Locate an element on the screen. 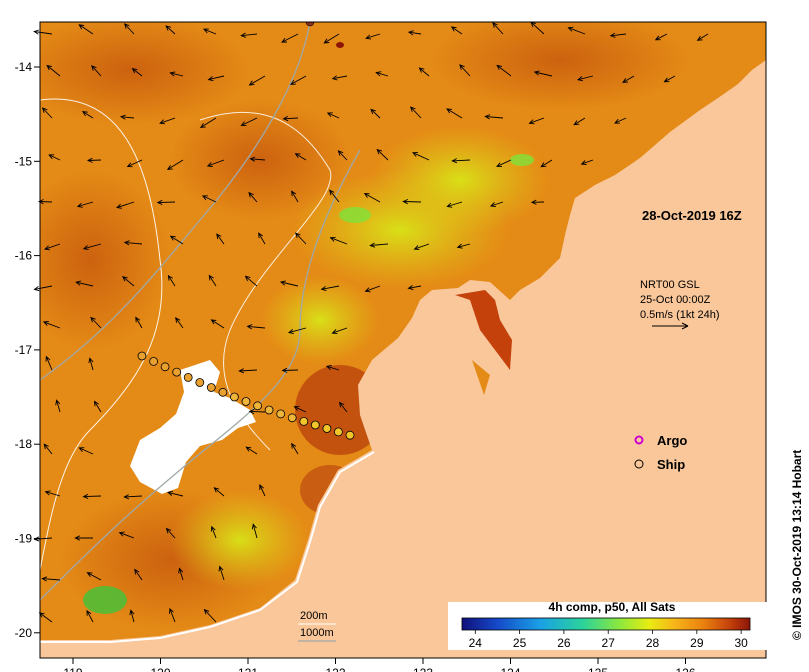 The width and height of the screenshot is (809, 672). x-tick-label: 119 is located at coordinates (72, 669).